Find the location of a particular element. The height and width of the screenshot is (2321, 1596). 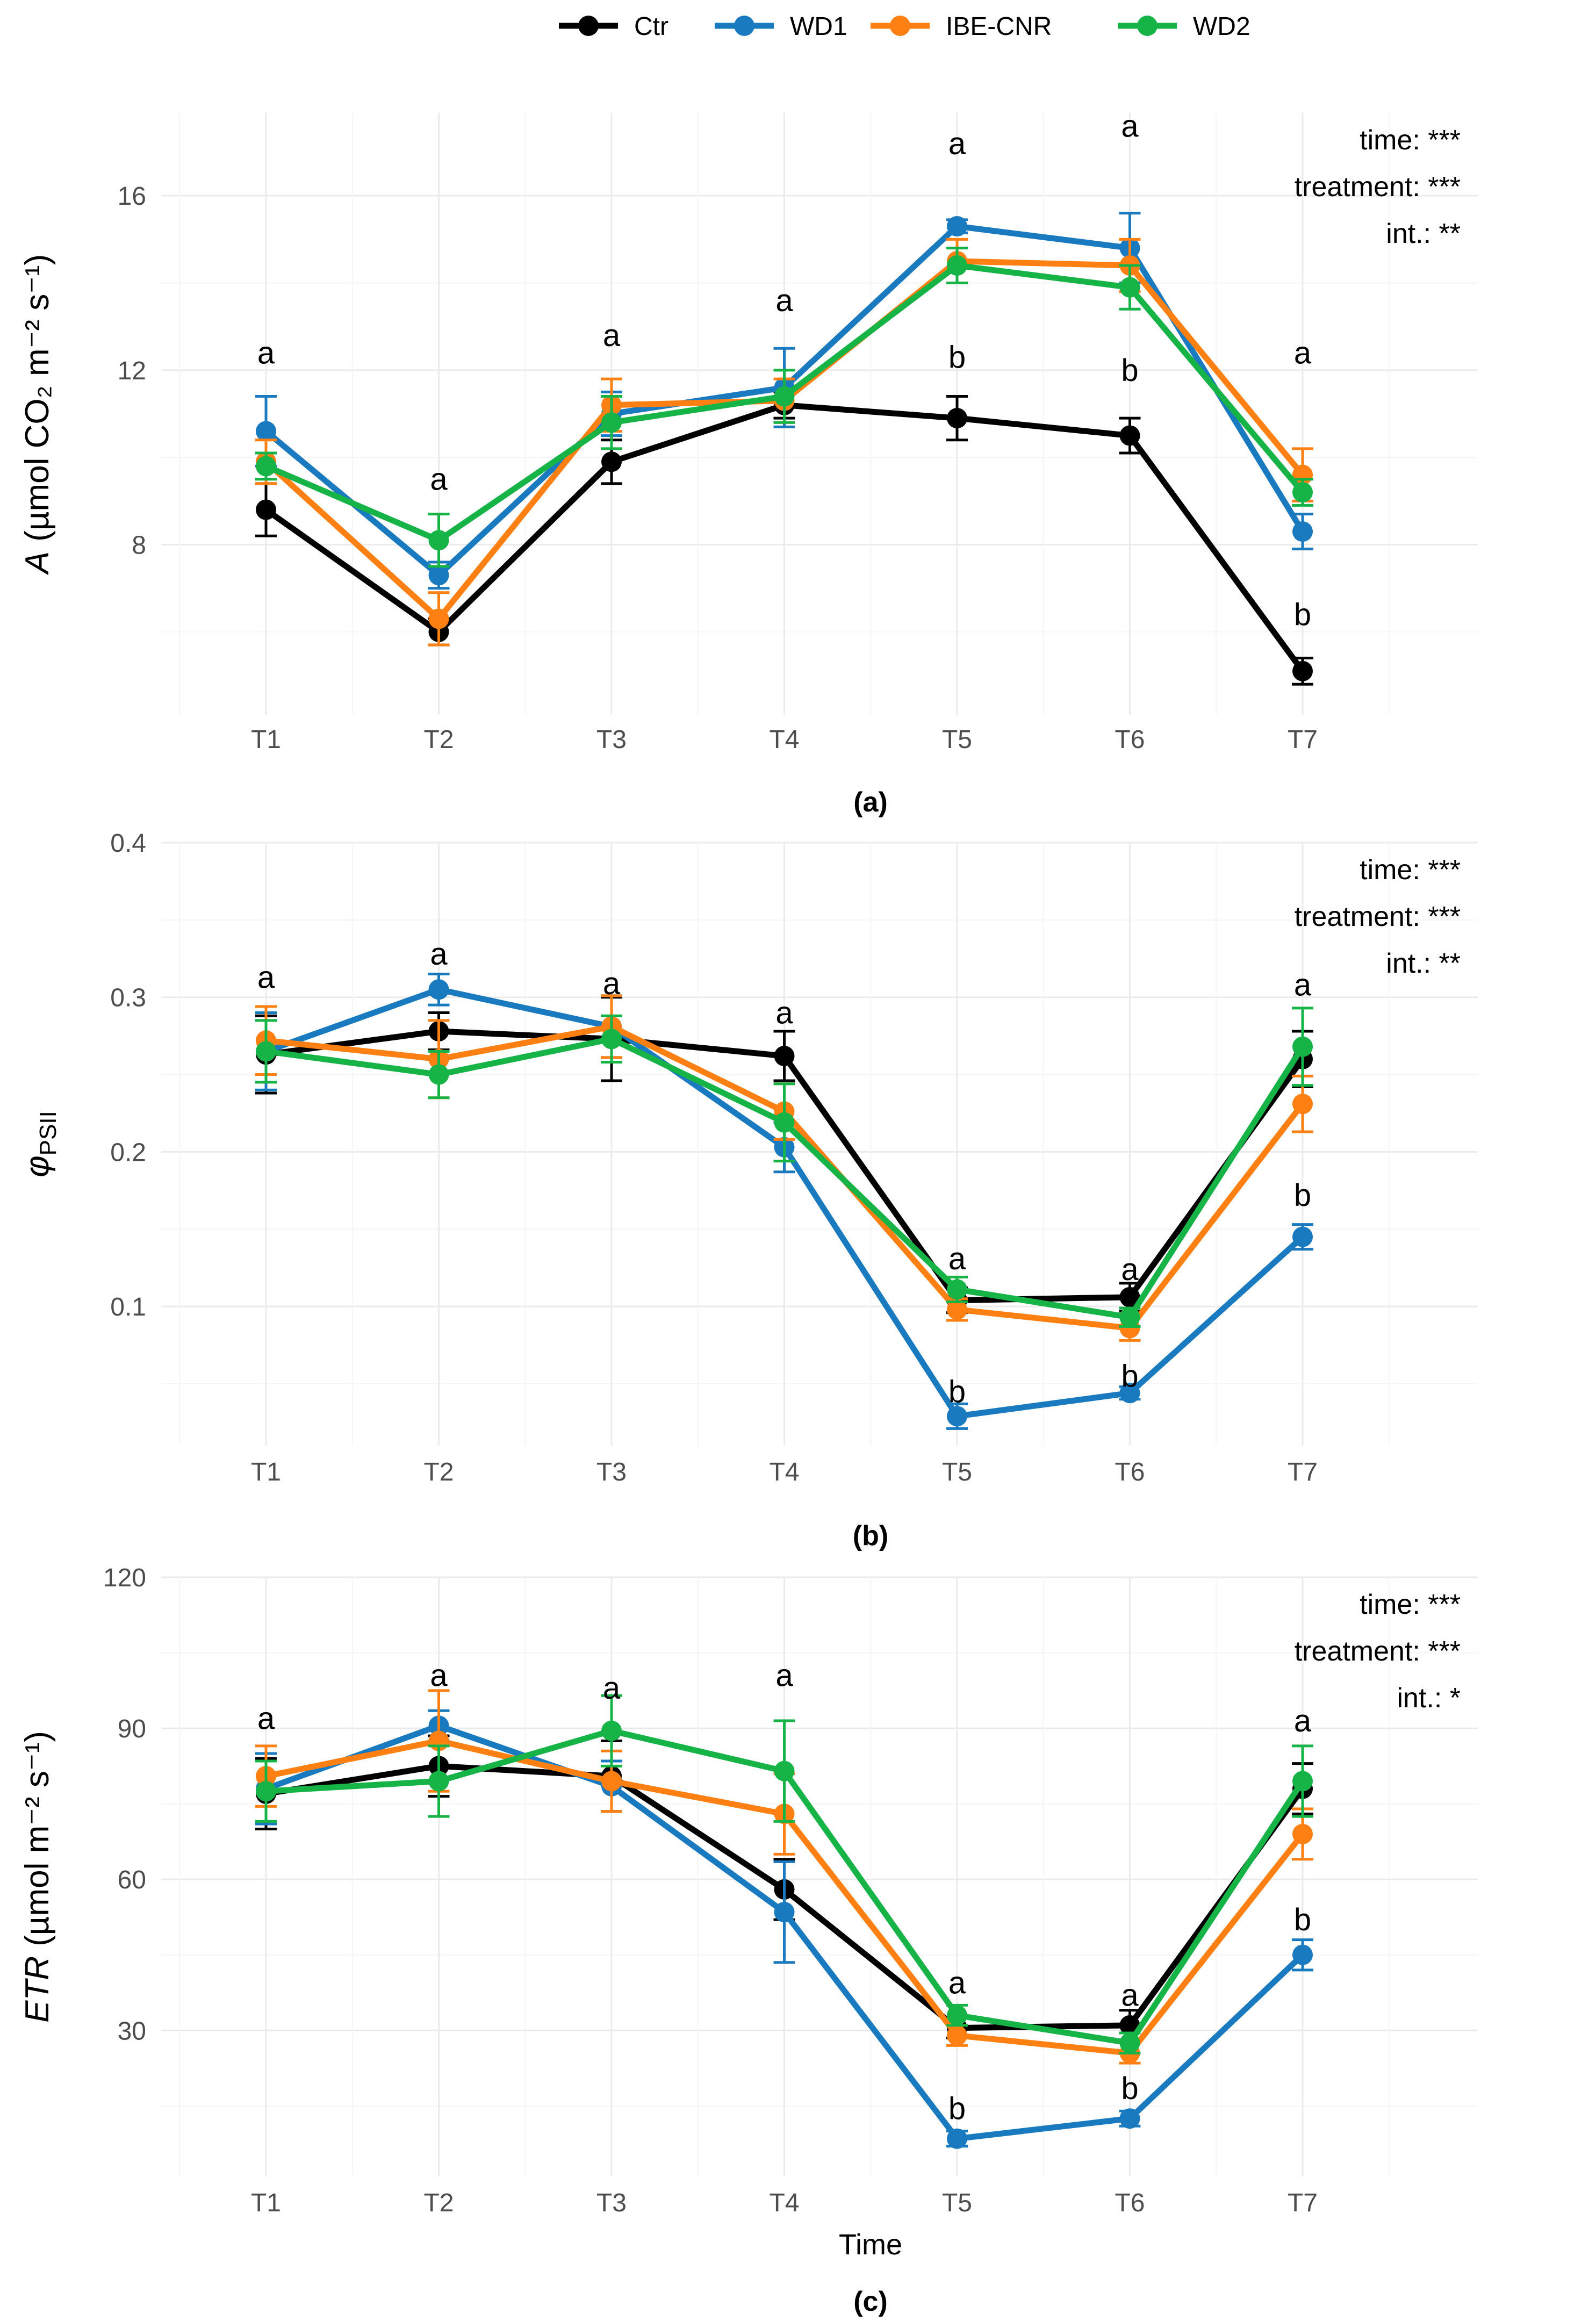

y-axis-label: A (µmol CO₂ m⁻² s⁻¹) is located at coordinates (38, 415).